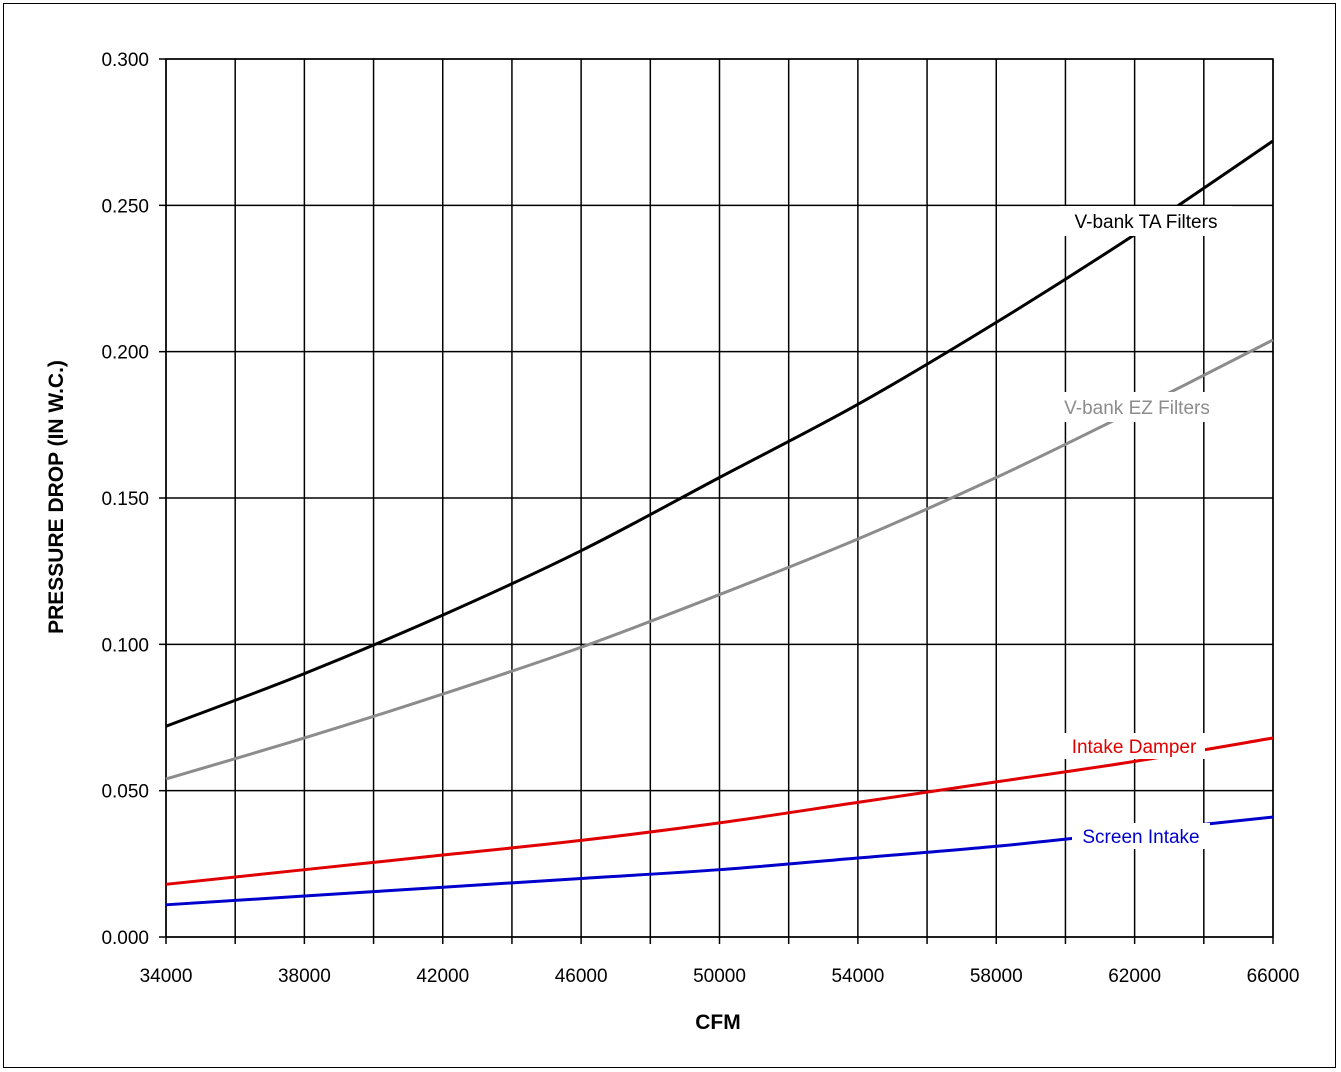 This screenshot has width=1341, height=1072. I want to click on series-label-screen-intake: Screen Intake, so click(1141, 836).